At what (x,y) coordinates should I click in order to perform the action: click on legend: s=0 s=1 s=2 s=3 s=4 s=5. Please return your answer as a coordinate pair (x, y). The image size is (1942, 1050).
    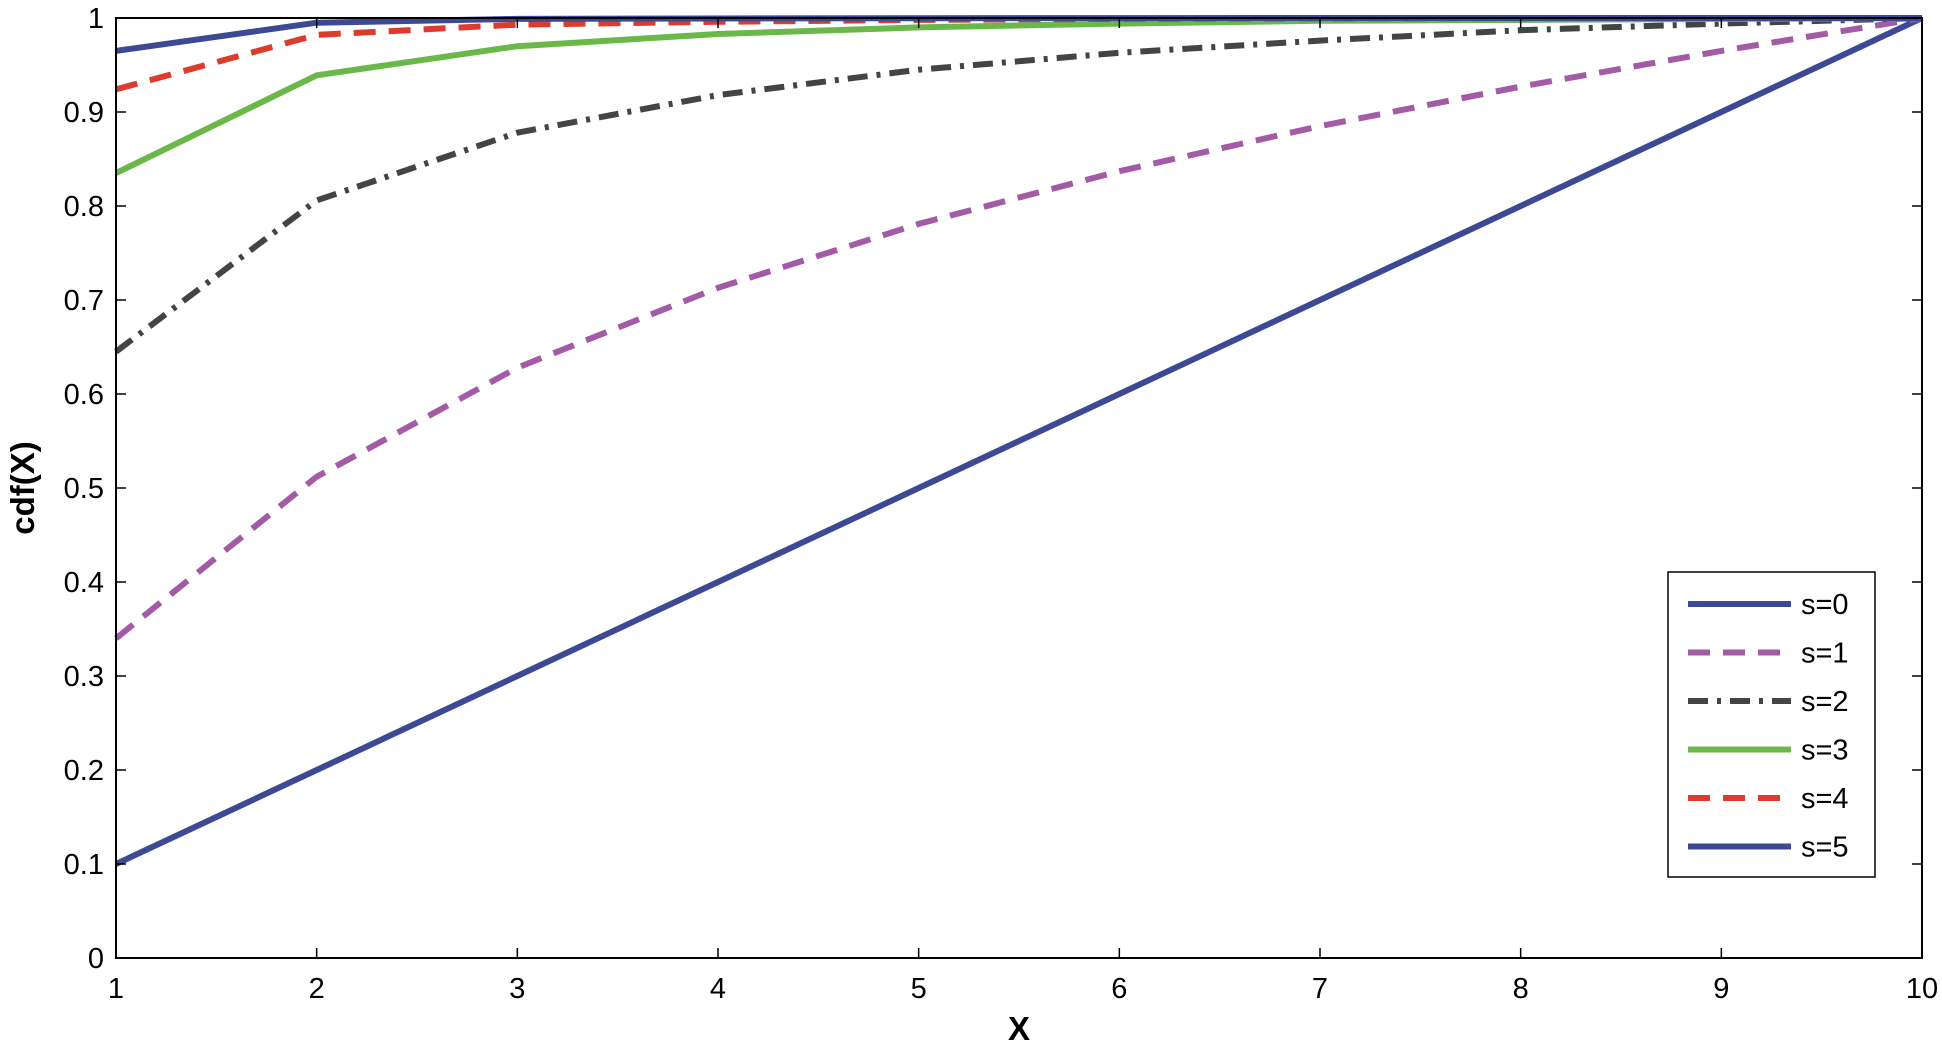
    Looking at the image, I should click on (1771, 724).